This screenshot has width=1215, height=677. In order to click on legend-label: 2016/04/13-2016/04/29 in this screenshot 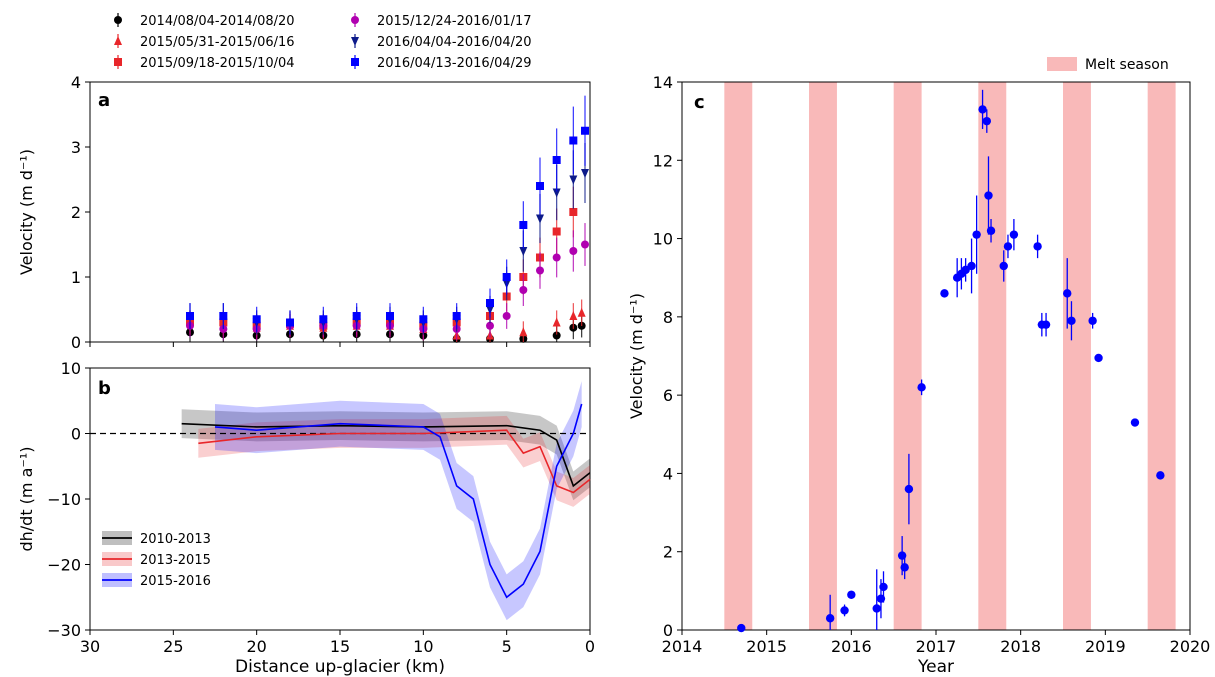, I will do `click(454, 63)`.